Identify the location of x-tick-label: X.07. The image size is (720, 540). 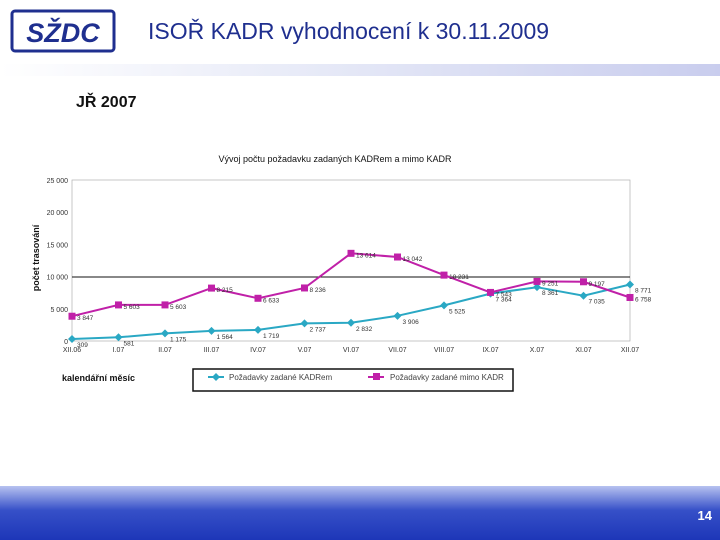
(537, 350).